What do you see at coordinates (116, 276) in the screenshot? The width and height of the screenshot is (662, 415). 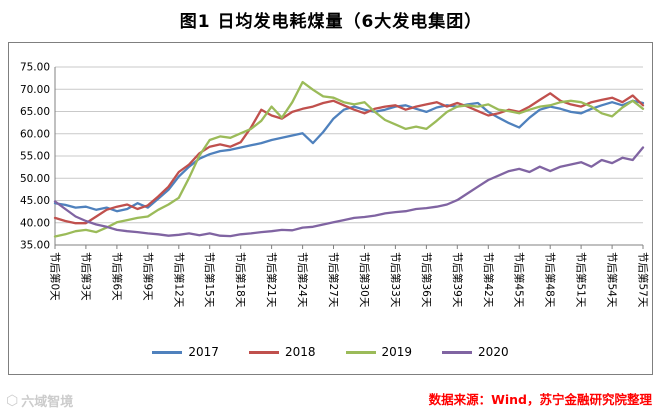 I see `svg-text: 节后第6天` at bounding box center [116, 276].